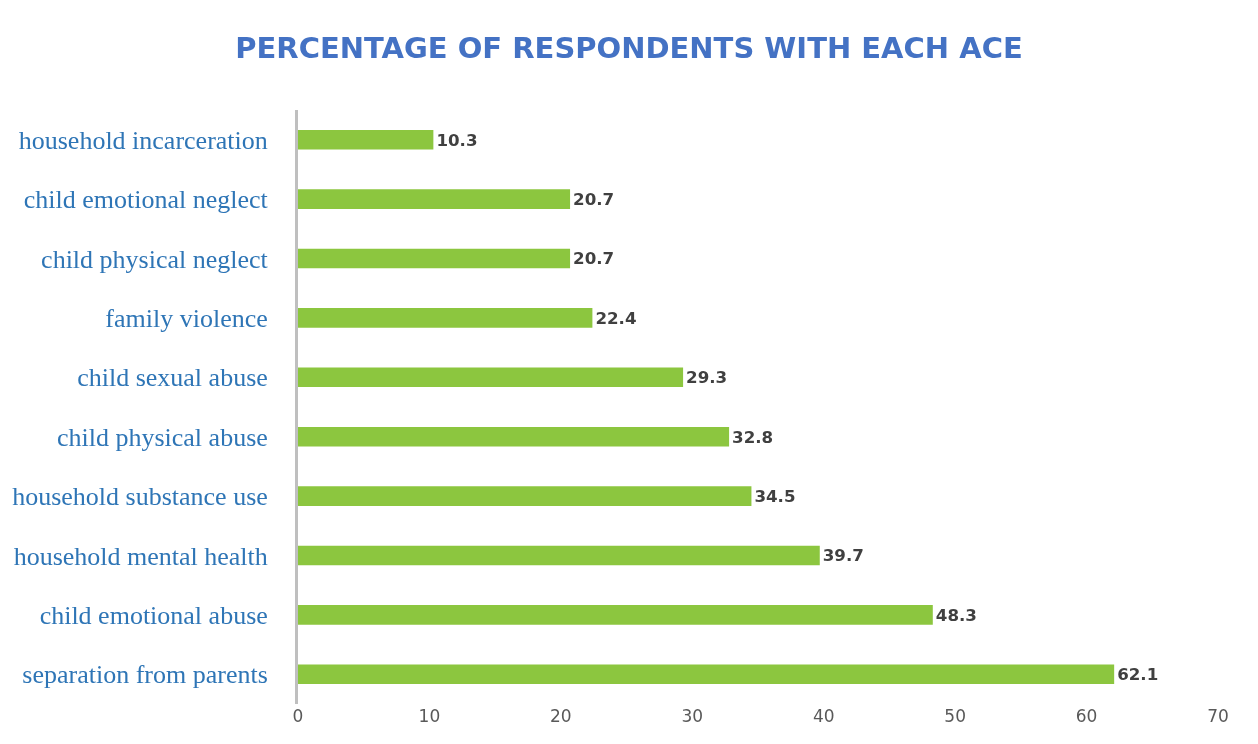 This screenshot has width=1258, height=744. I want to click on y-tick-label: separation from parents, so click(145, 675).